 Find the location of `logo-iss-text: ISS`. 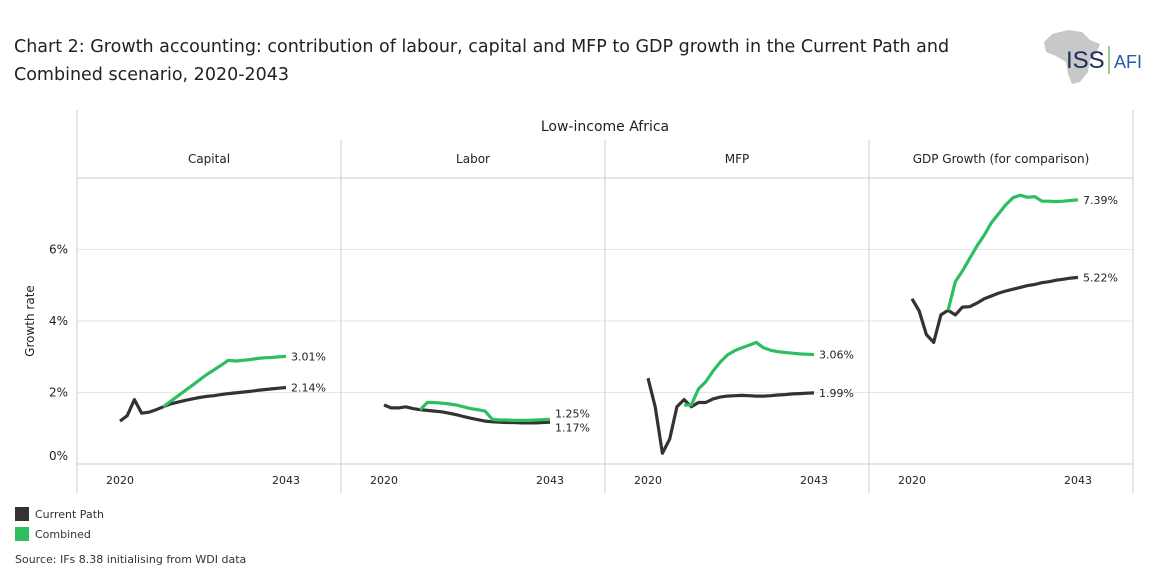

logo-iss-text: ISS is located at coordinates (1085, 60).